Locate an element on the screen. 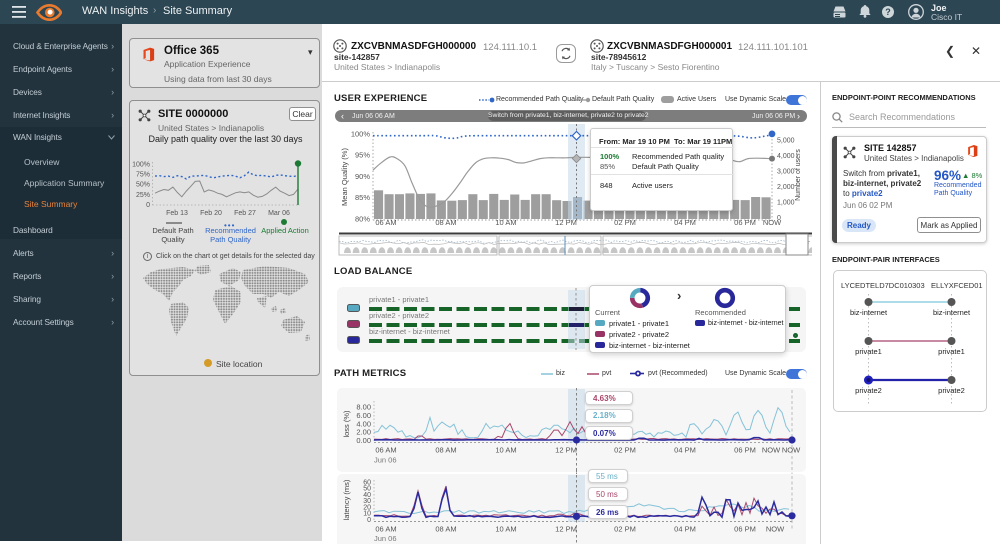 The height and width of the screenshot is (544, 1000). svg-text: 2,000 is located at coordinates (786, 187).